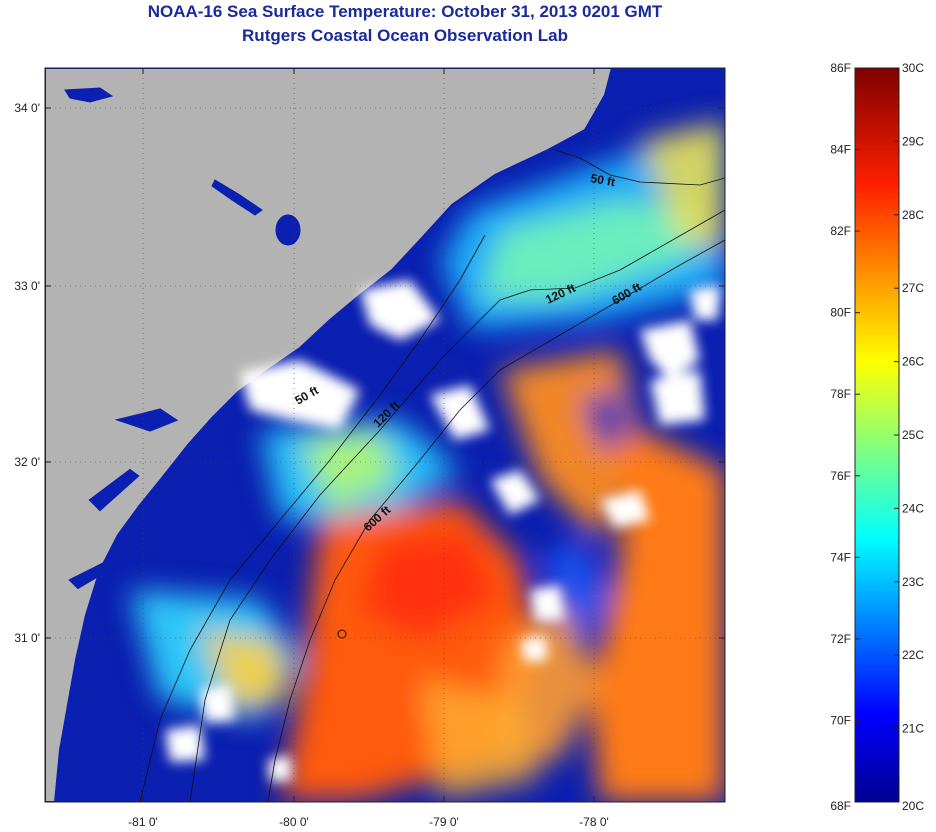 Image resolution: width=936 pixels, height=832 pixels. Describe the element at coordinates (913, 288) in the screenshot. I see `colorbar-c-label: 27C` at that location.